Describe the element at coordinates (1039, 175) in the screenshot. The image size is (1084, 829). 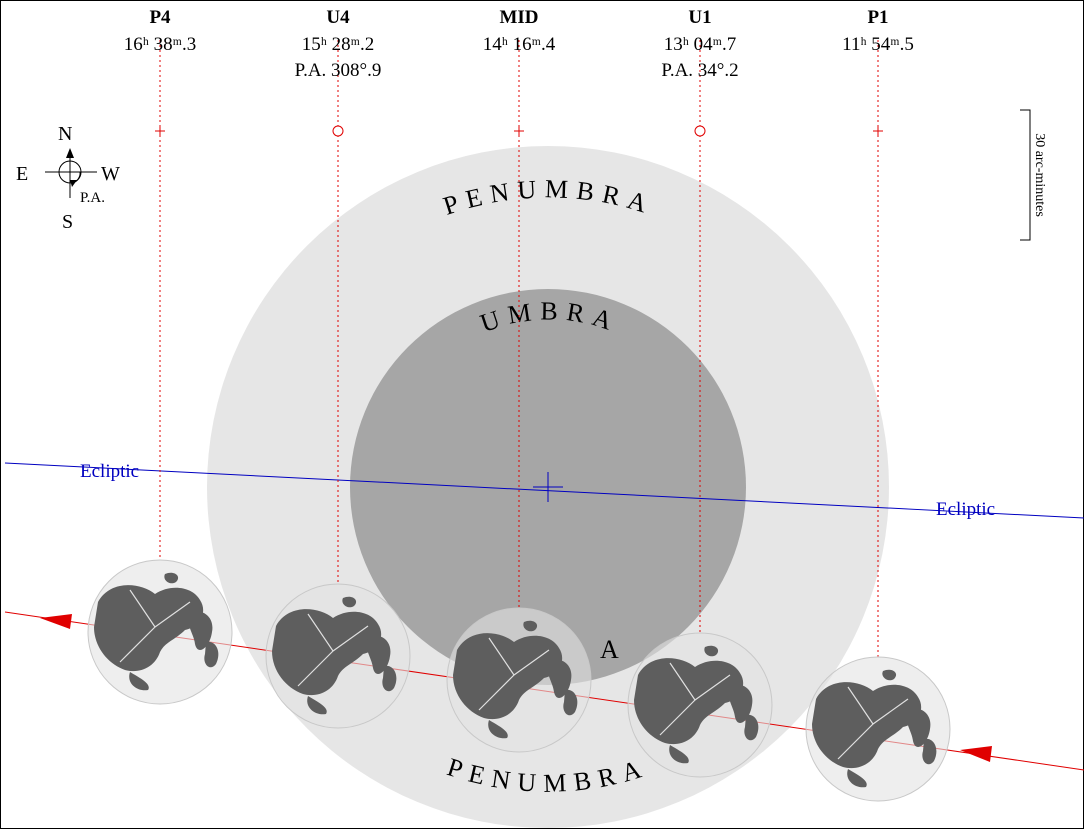
I see `scale-label: 30 arc-minutes` at that location.